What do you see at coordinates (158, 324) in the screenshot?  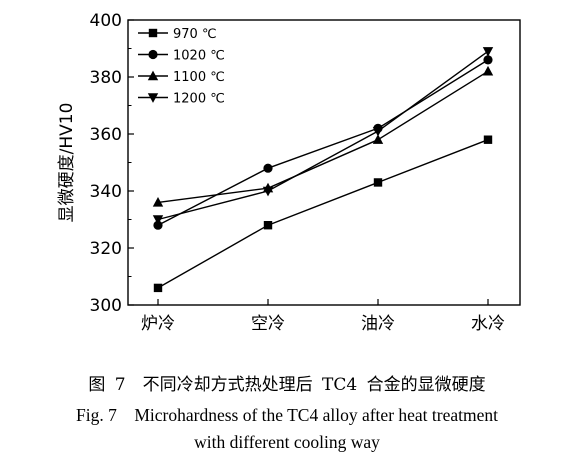 I see `x-tick-label: 炉冷` at bounding box center [158, 324].